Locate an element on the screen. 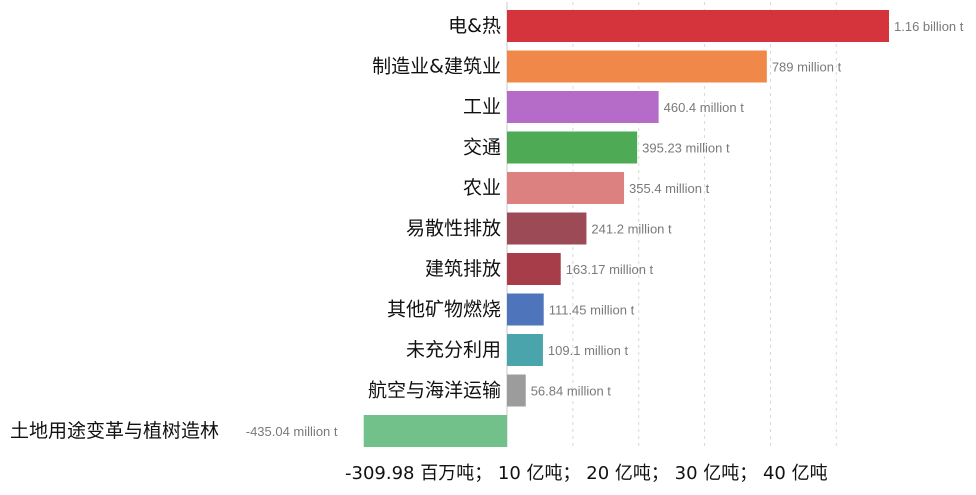  value-label: 1.16 billion t is located at coordinates (929, 26).